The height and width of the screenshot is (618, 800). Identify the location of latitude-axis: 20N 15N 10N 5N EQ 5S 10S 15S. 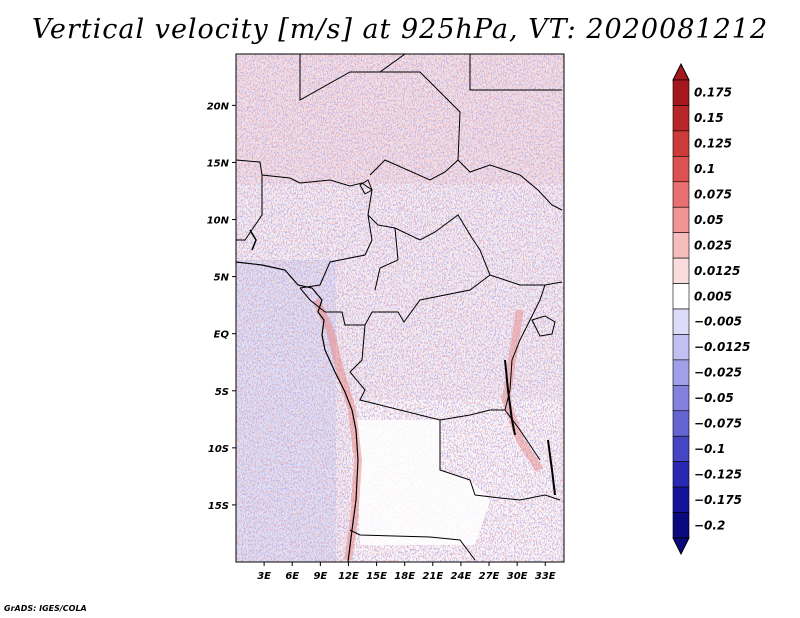
(221, 306).